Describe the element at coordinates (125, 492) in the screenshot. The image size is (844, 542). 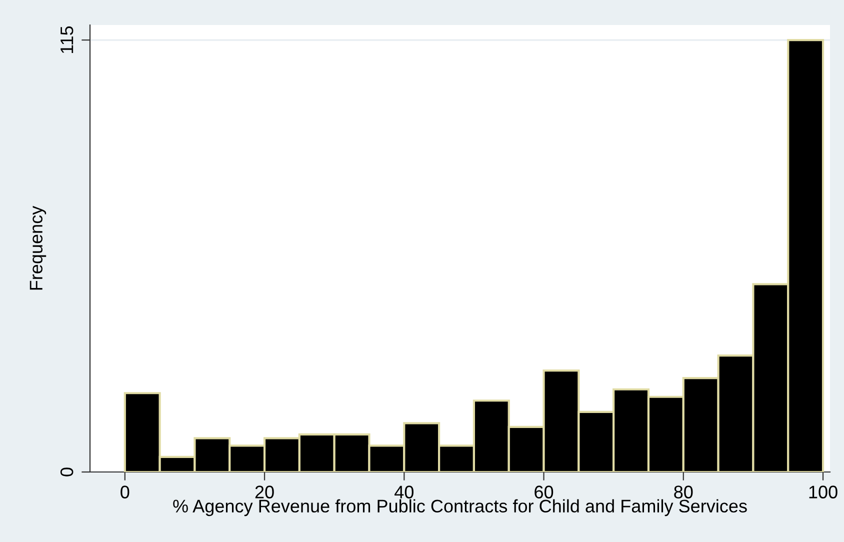
I see `x-tick-label: 0` at that location.